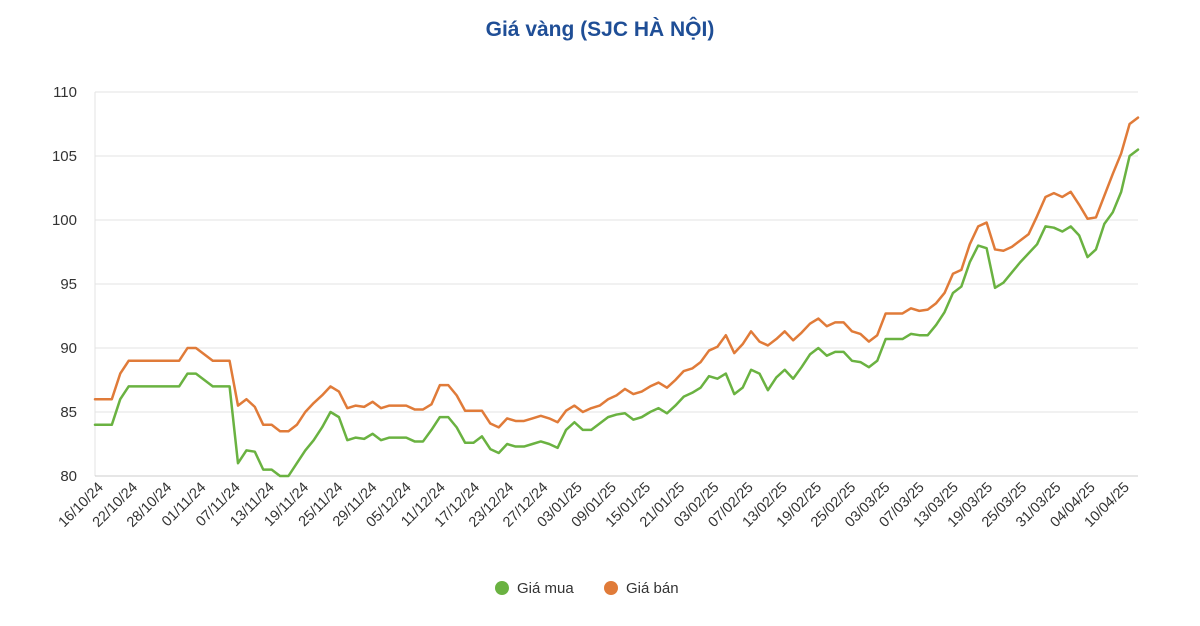 Image resolution: width=1200 pixels, height=626 pixels. I want to click on y-tick-label: 110, so click(65, 92).